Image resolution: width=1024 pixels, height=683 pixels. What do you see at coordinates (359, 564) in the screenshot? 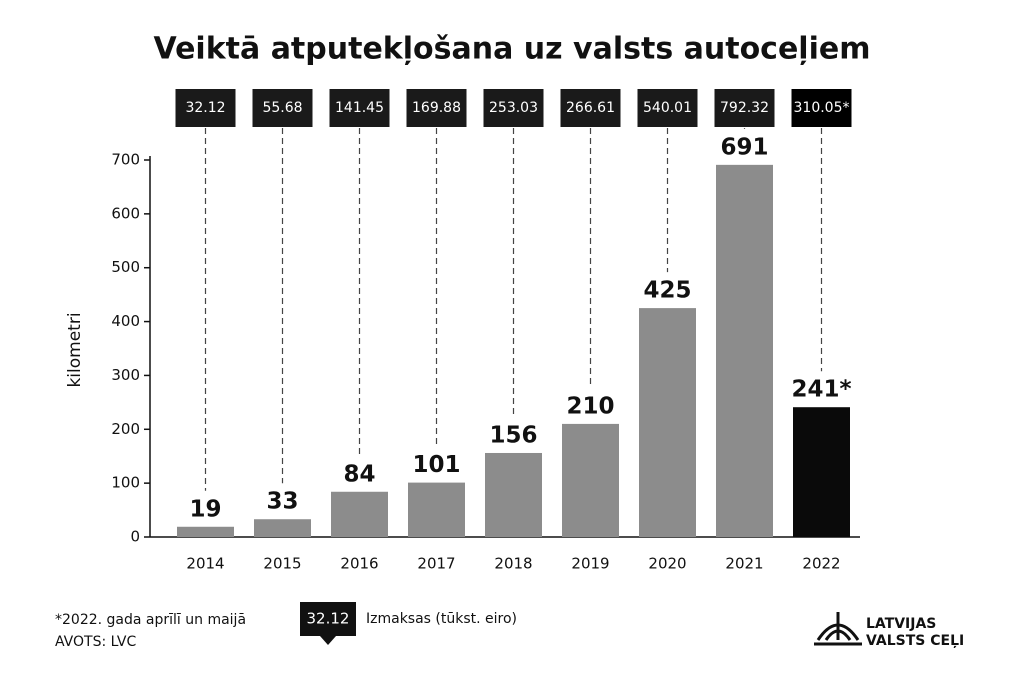
I see `x-tick-label: 2016` at bounding box center [359, 564].